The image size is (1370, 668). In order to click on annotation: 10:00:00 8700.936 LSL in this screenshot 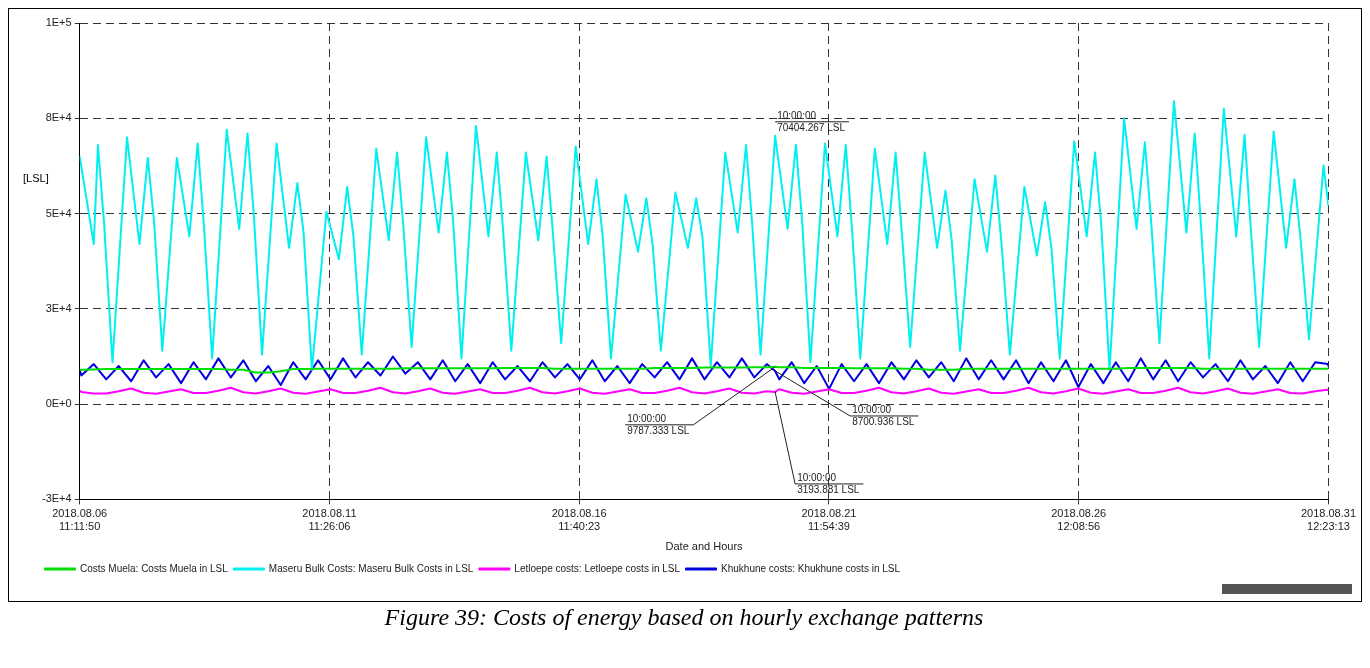, I will do `click(883, 415)`.